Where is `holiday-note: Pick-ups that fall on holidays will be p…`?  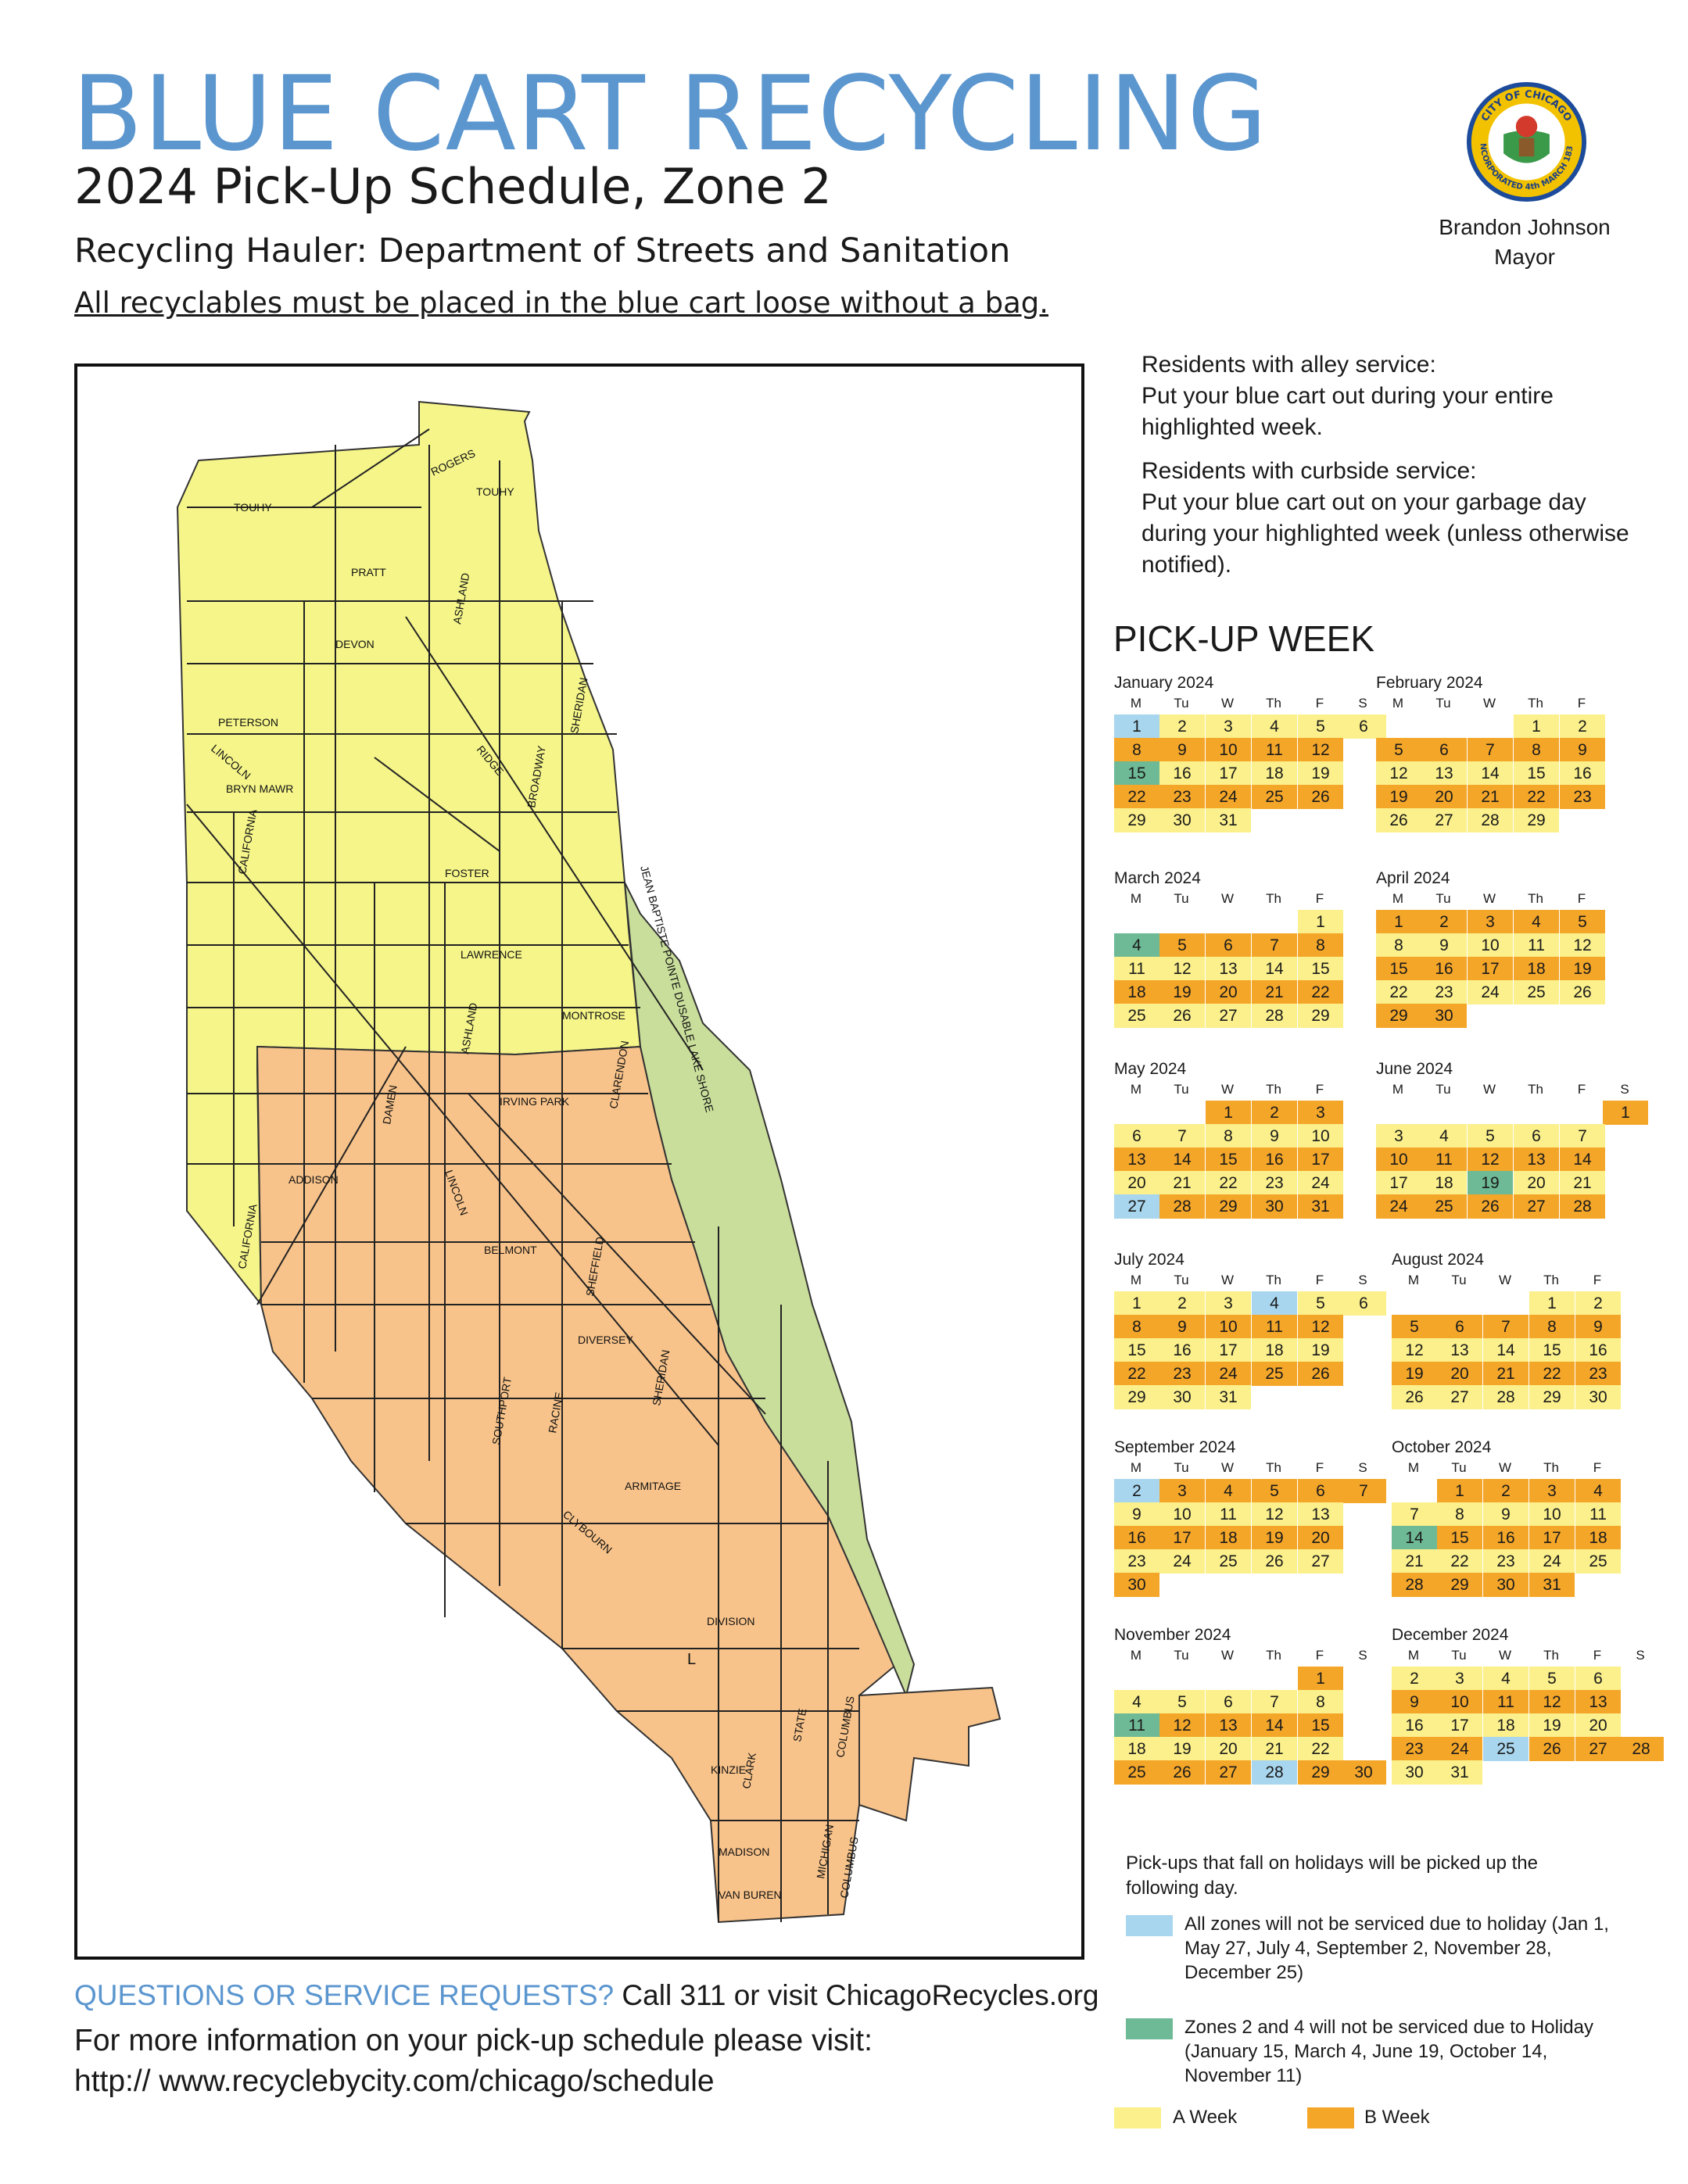 holiday-note: Pick-ups that fall on holidays will be p… is located at coordinates (1332, 1876).